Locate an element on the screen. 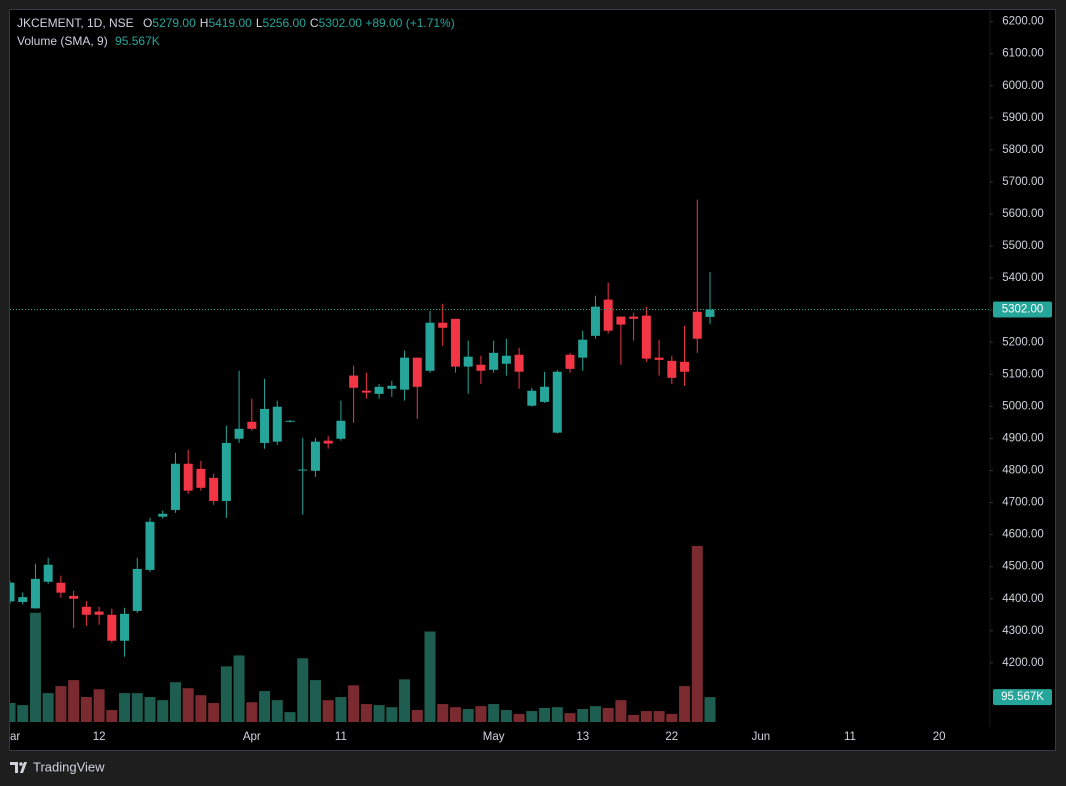 Image resolution: width=1066 pixels, height=786 pixels. volume-name: Volume (SMA, 9) is located at coordinates (62, 41).